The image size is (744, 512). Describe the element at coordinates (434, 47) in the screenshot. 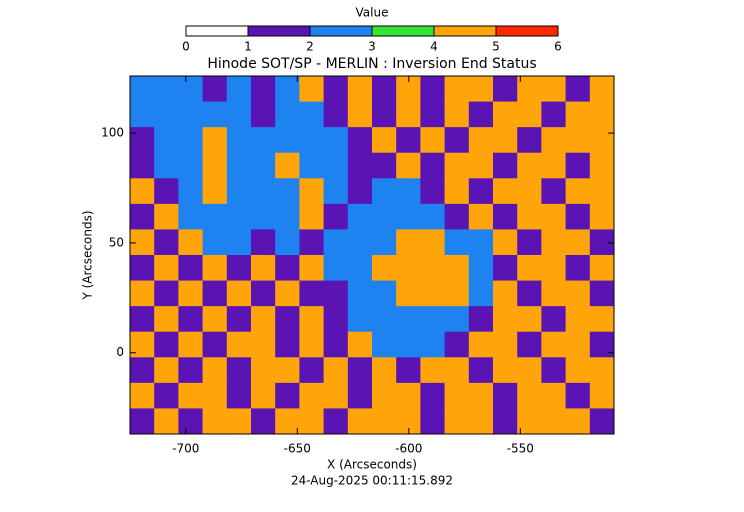

I see `colorbar-tick-label: 4` at that location.